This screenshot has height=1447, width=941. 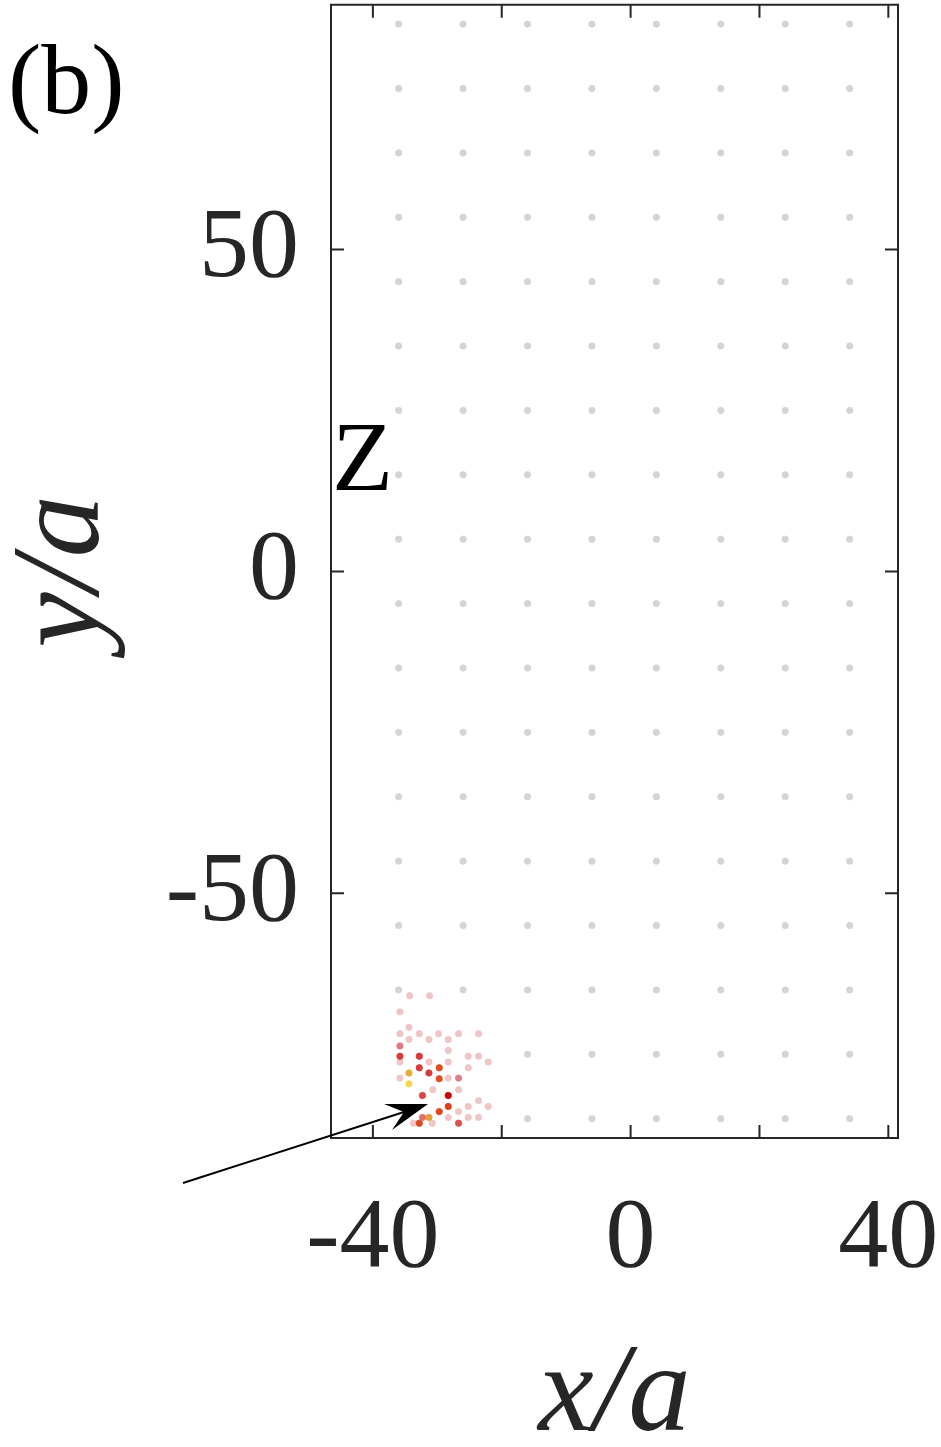 What do you see at coordinates (62, 577) in the screenshot?
I see `y-axis-title: y/a` at bounding box center [62, 577].